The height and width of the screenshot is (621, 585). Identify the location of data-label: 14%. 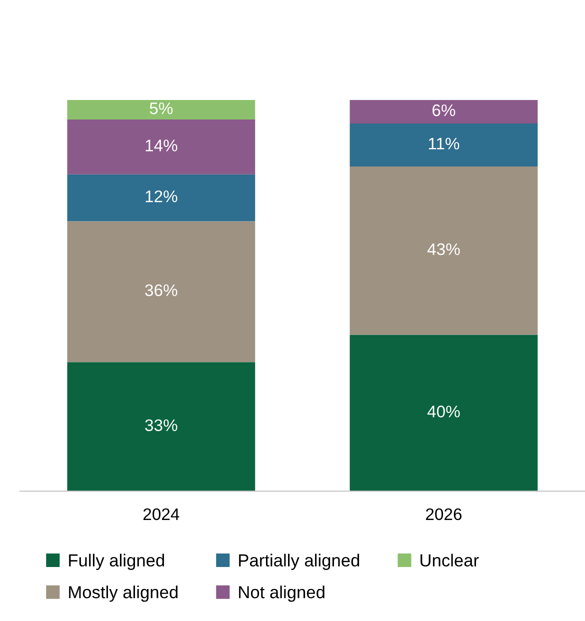
(162, 146).